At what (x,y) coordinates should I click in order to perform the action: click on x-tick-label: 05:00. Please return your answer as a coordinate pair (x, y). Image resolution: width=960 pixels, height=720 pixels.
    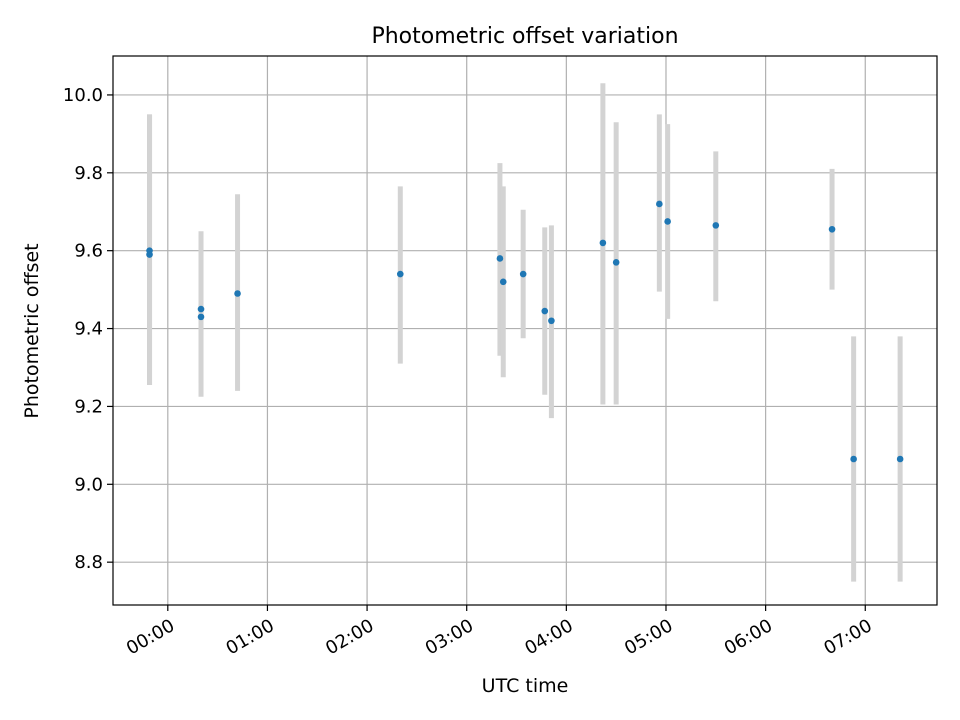
    Looking at the image, I should click on (648, 637).